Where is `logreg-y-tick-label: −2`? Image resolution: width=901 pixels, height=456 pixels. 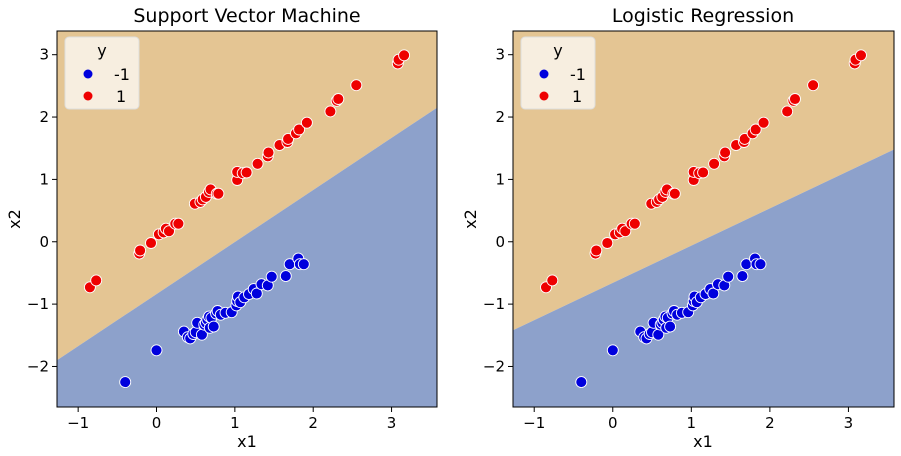 logreg-y-tick-label: −2 is located at coordinates (494, 366).